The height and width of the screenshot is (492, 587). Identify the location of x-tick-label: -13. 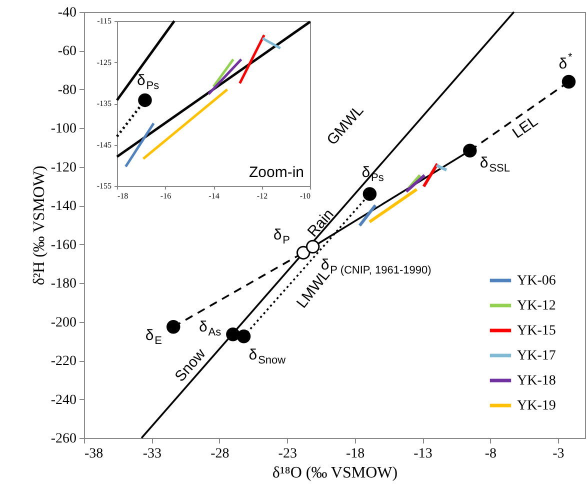
(423, 454).